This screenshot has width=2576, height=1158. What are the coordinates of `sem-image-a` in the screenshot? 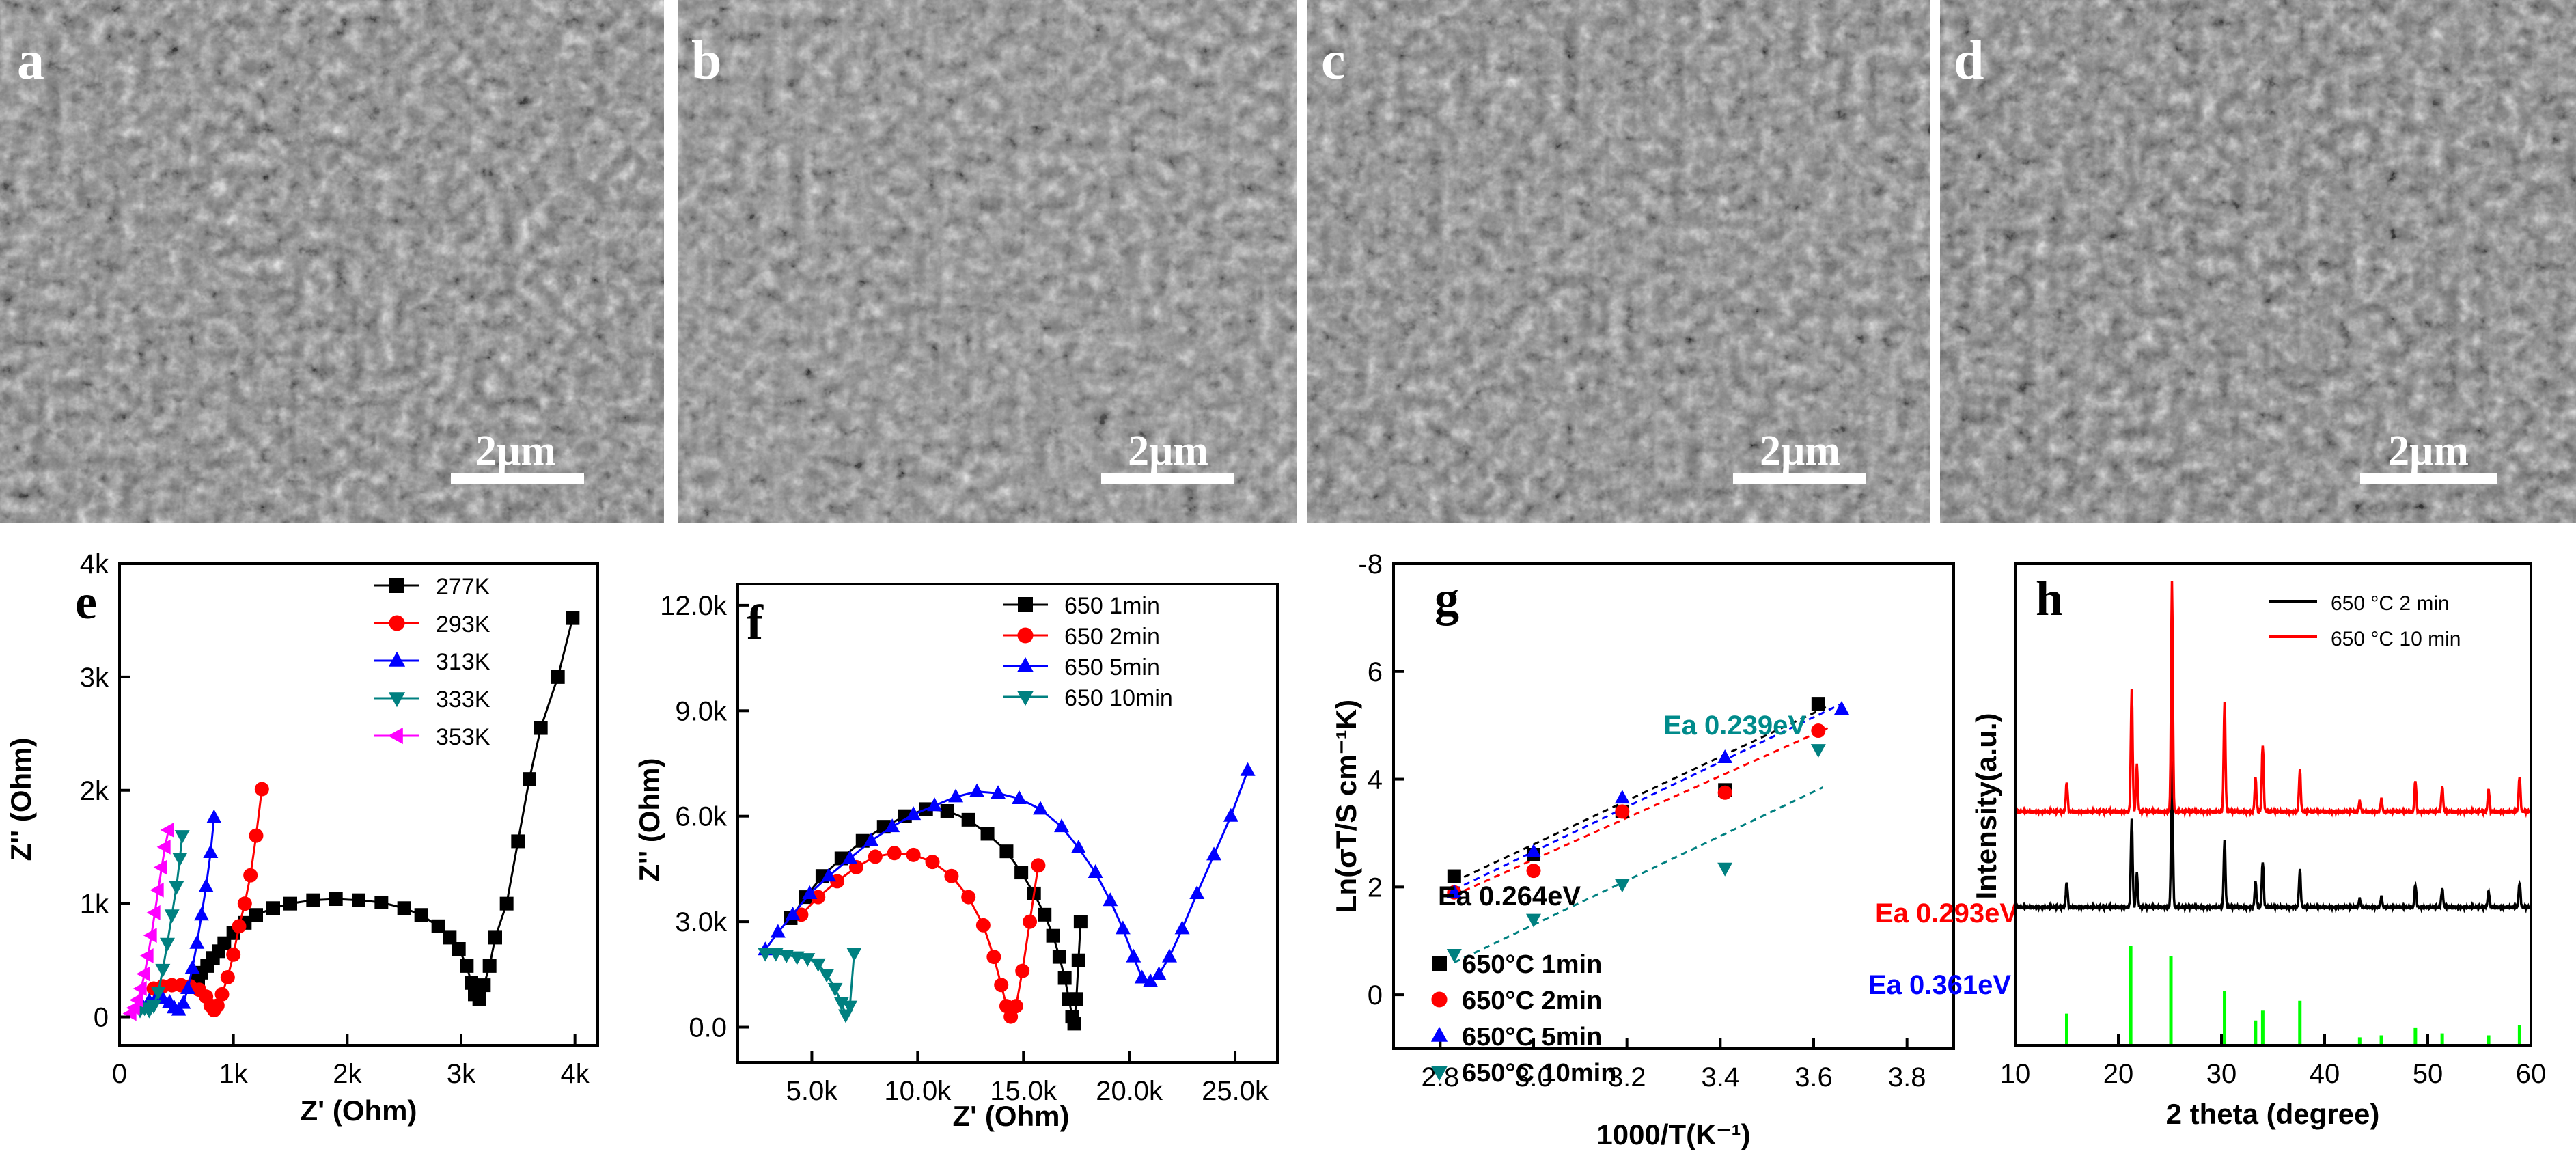 It's located at (332, 262).